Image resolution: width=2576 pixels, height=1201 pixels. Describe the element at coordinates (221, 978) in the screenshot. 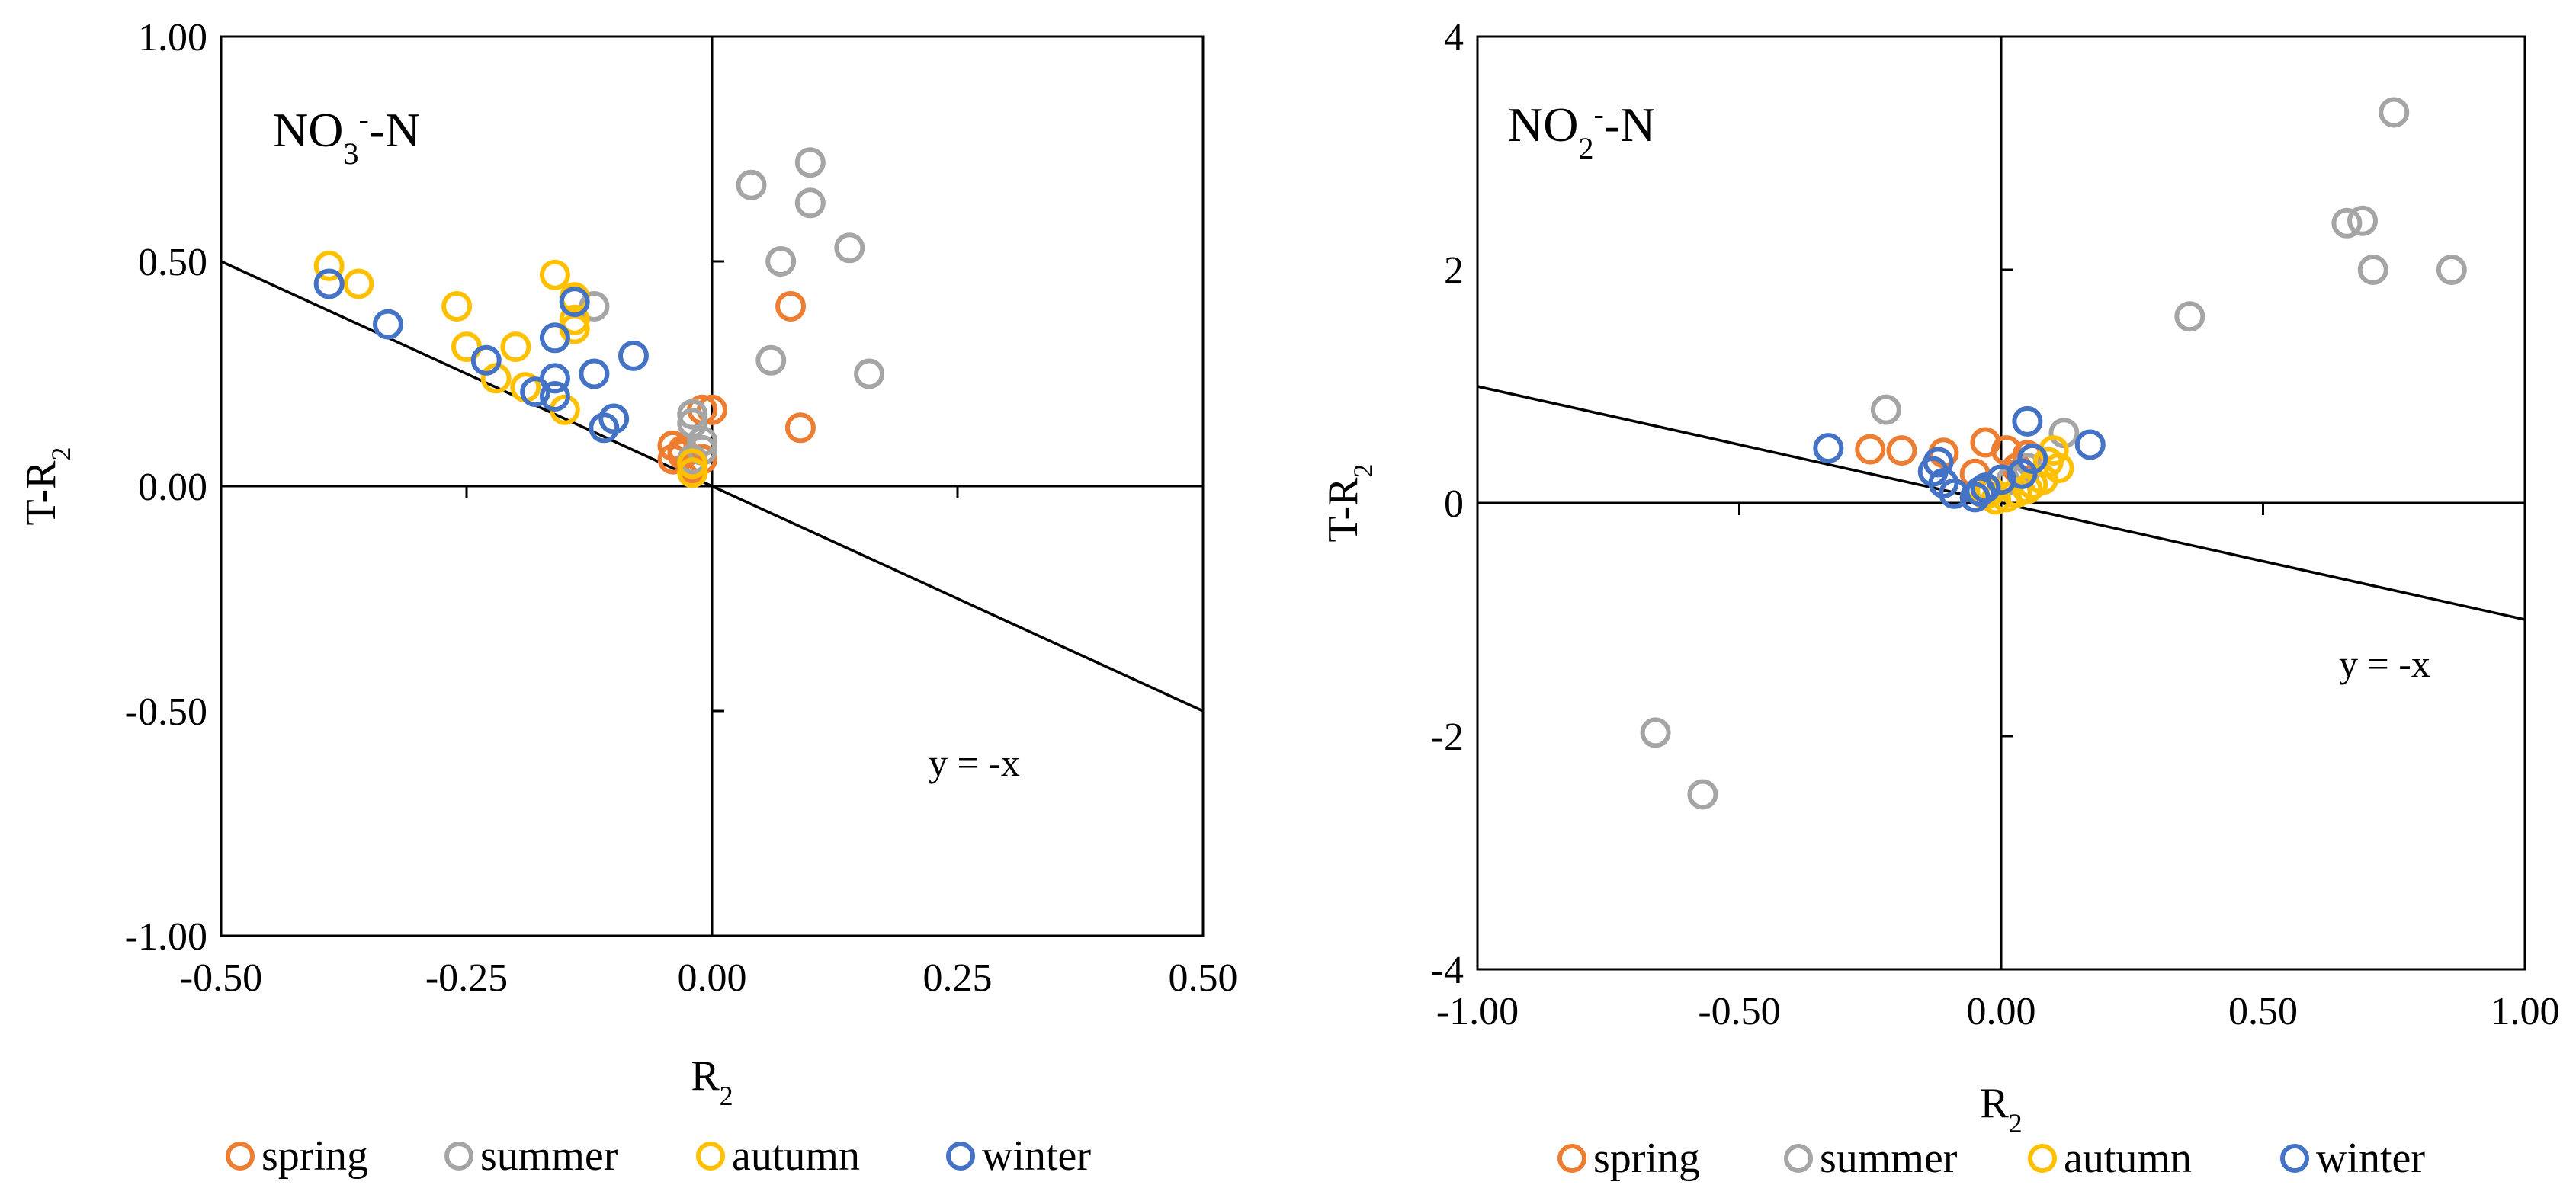

I see `x-tick-label: -0.50` at that location.